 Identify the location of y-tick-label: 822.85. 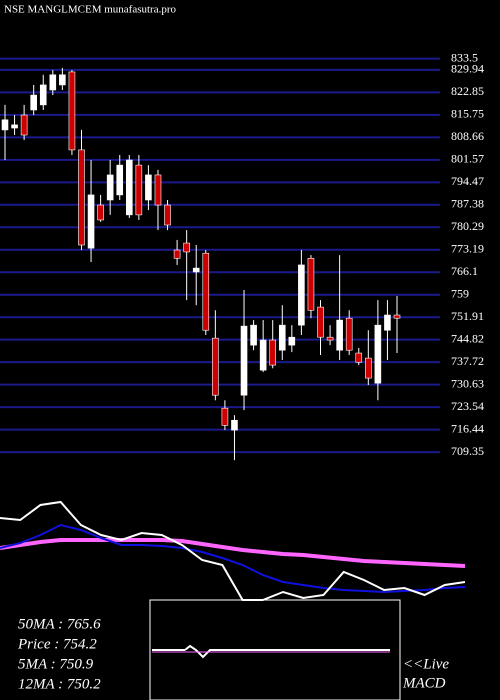
(467, 91).